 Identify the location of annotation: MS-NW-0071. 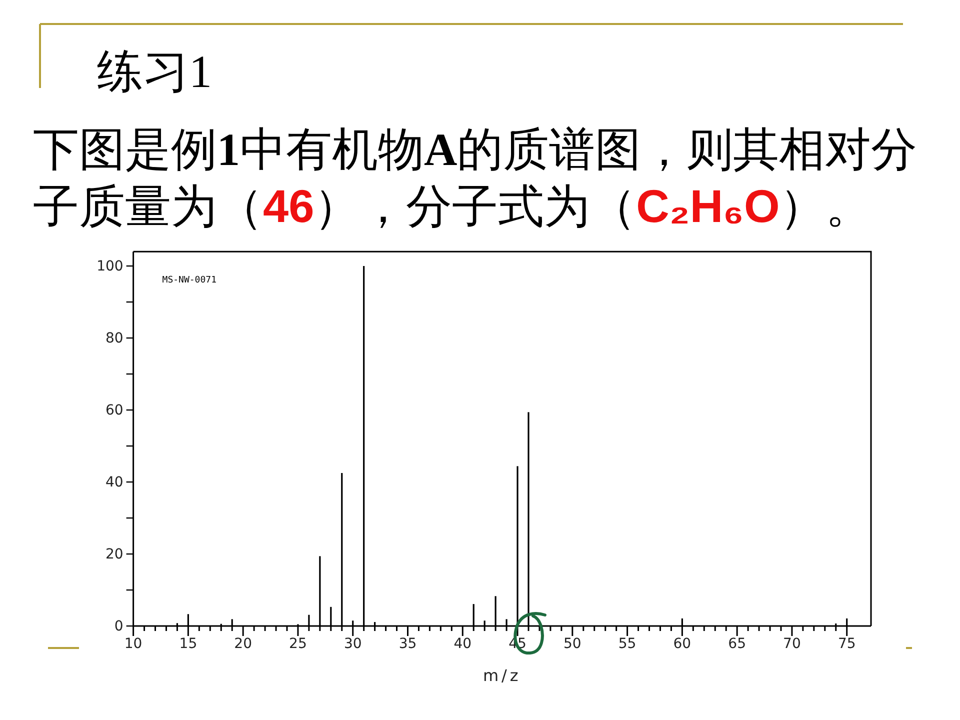
(189, 281).